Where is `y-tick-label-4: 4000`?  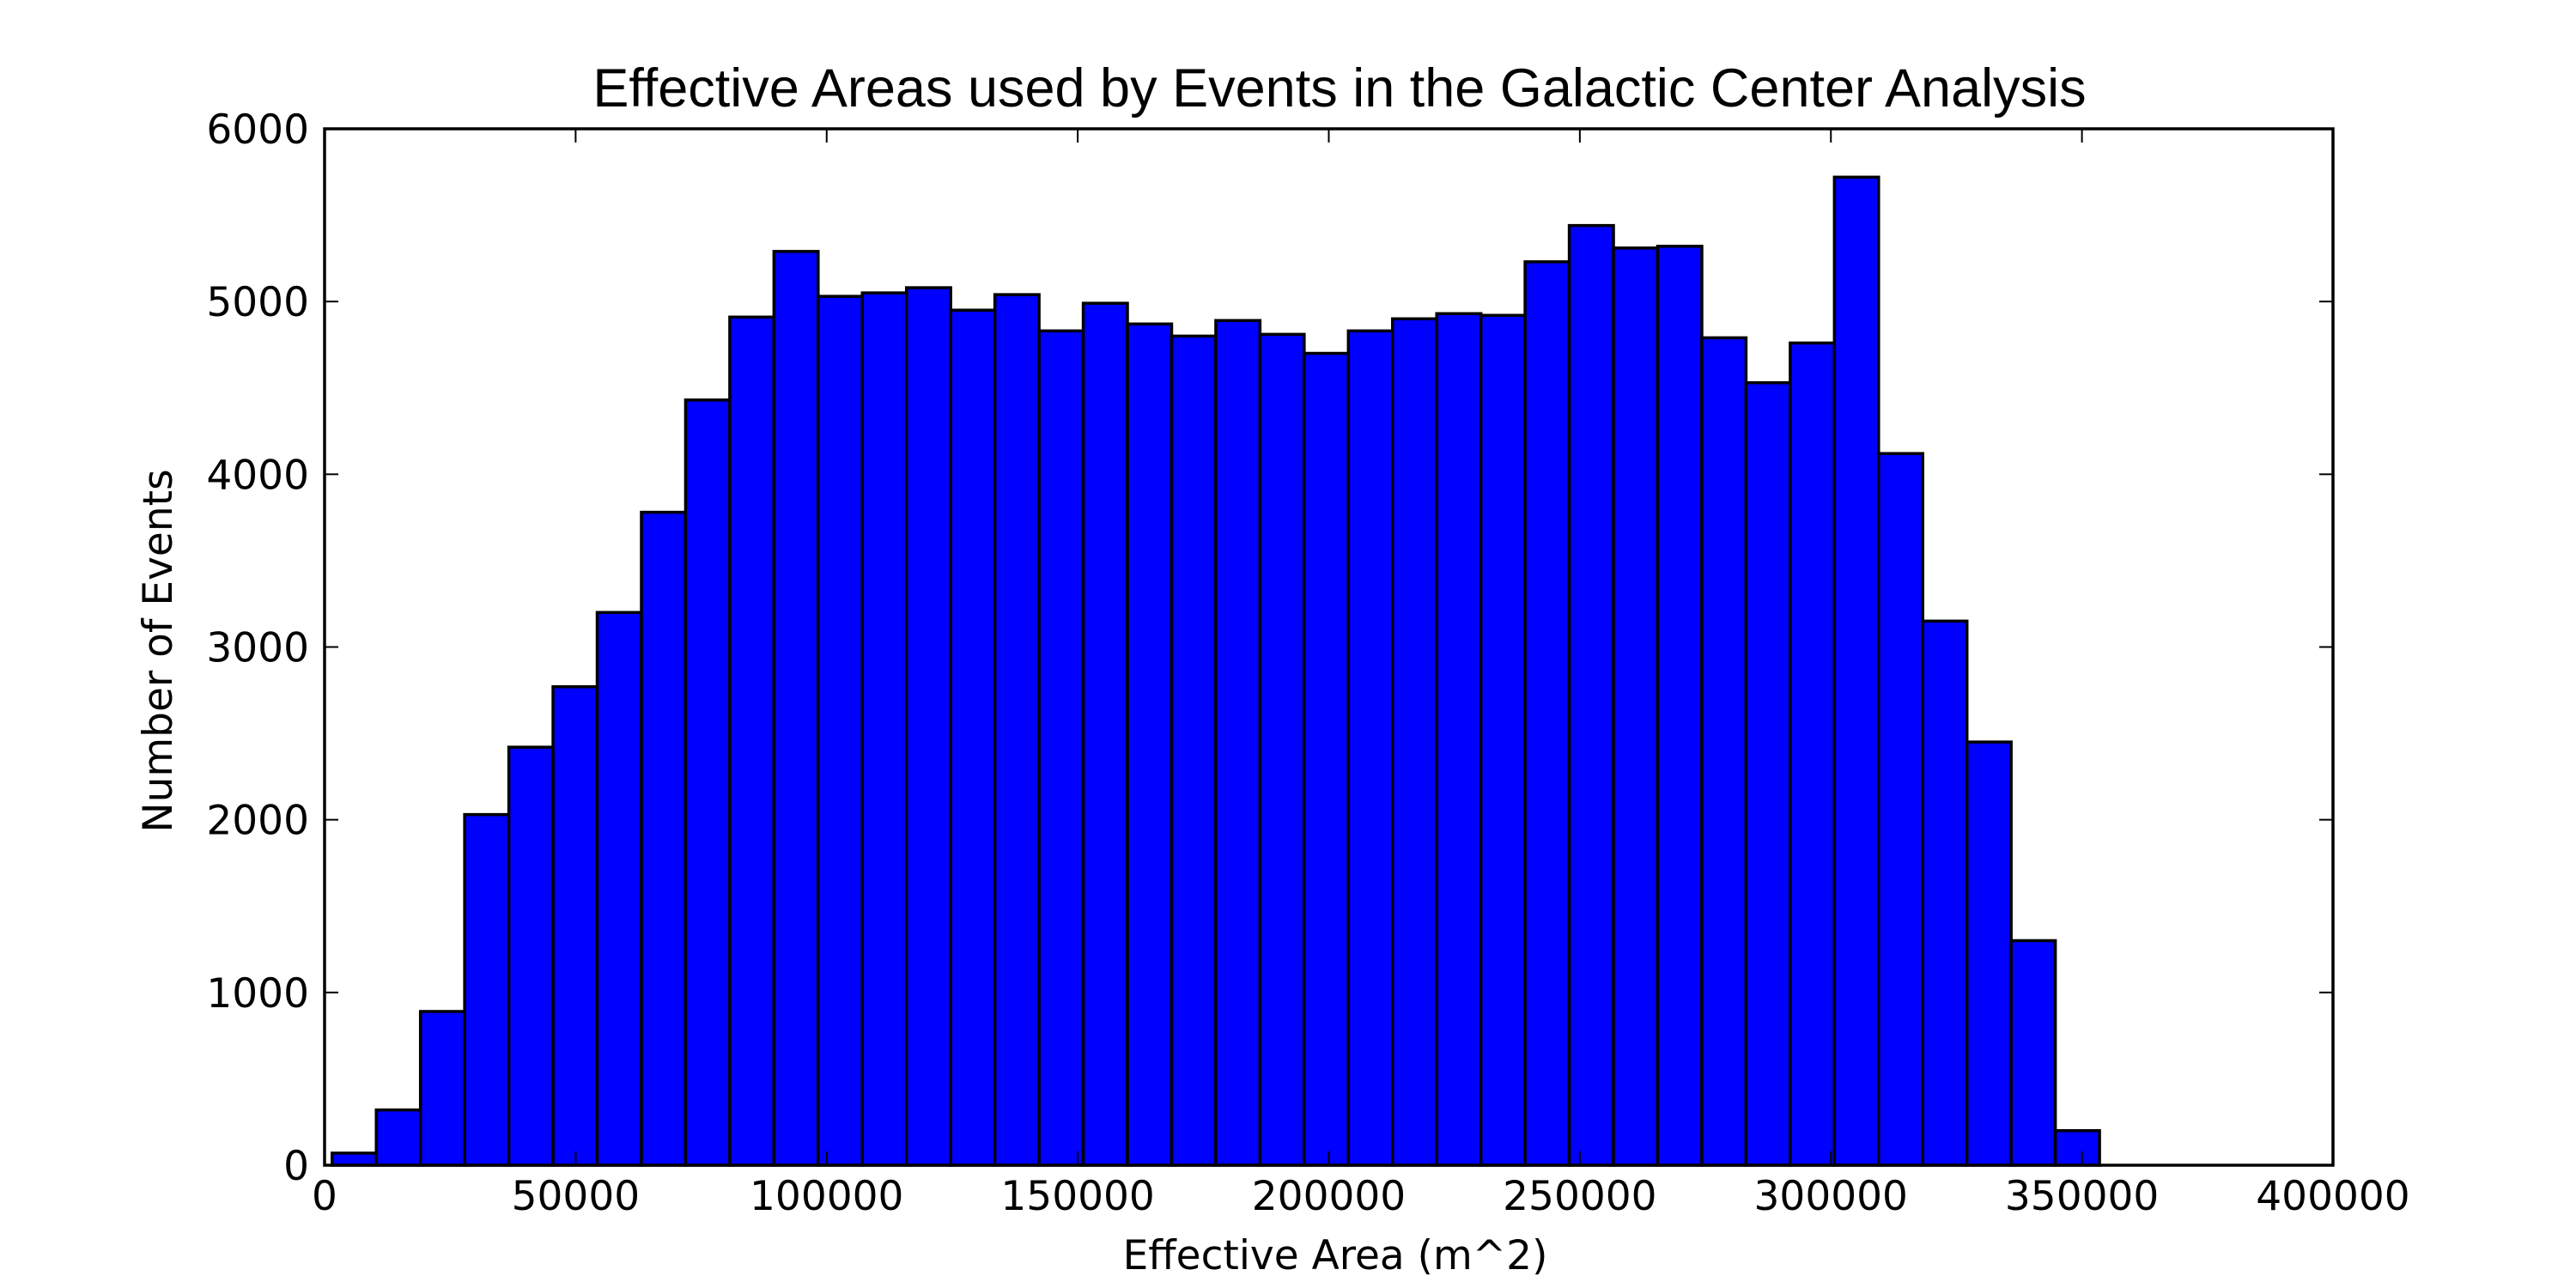 y-tick-label-4: 4000 is located at coordinates (258, 475).